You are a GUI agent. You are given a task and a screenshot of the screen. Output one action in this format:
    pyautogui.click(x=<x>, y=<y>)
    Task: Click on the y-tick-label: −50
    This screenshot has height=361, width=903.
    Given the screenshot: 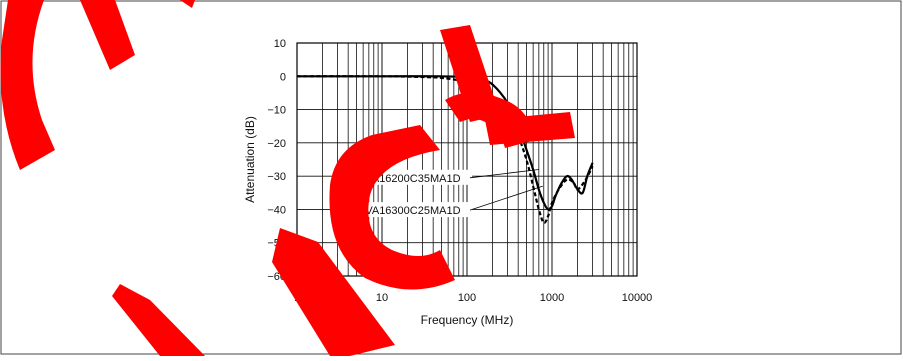 What is the action you would take?
    pyautogui.click(x=276, y=244)
    